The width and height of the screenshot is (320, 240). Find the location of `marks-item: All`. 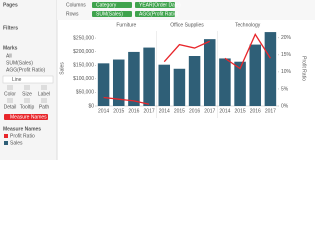

marks-item: All is located at coordinates (9, 56).